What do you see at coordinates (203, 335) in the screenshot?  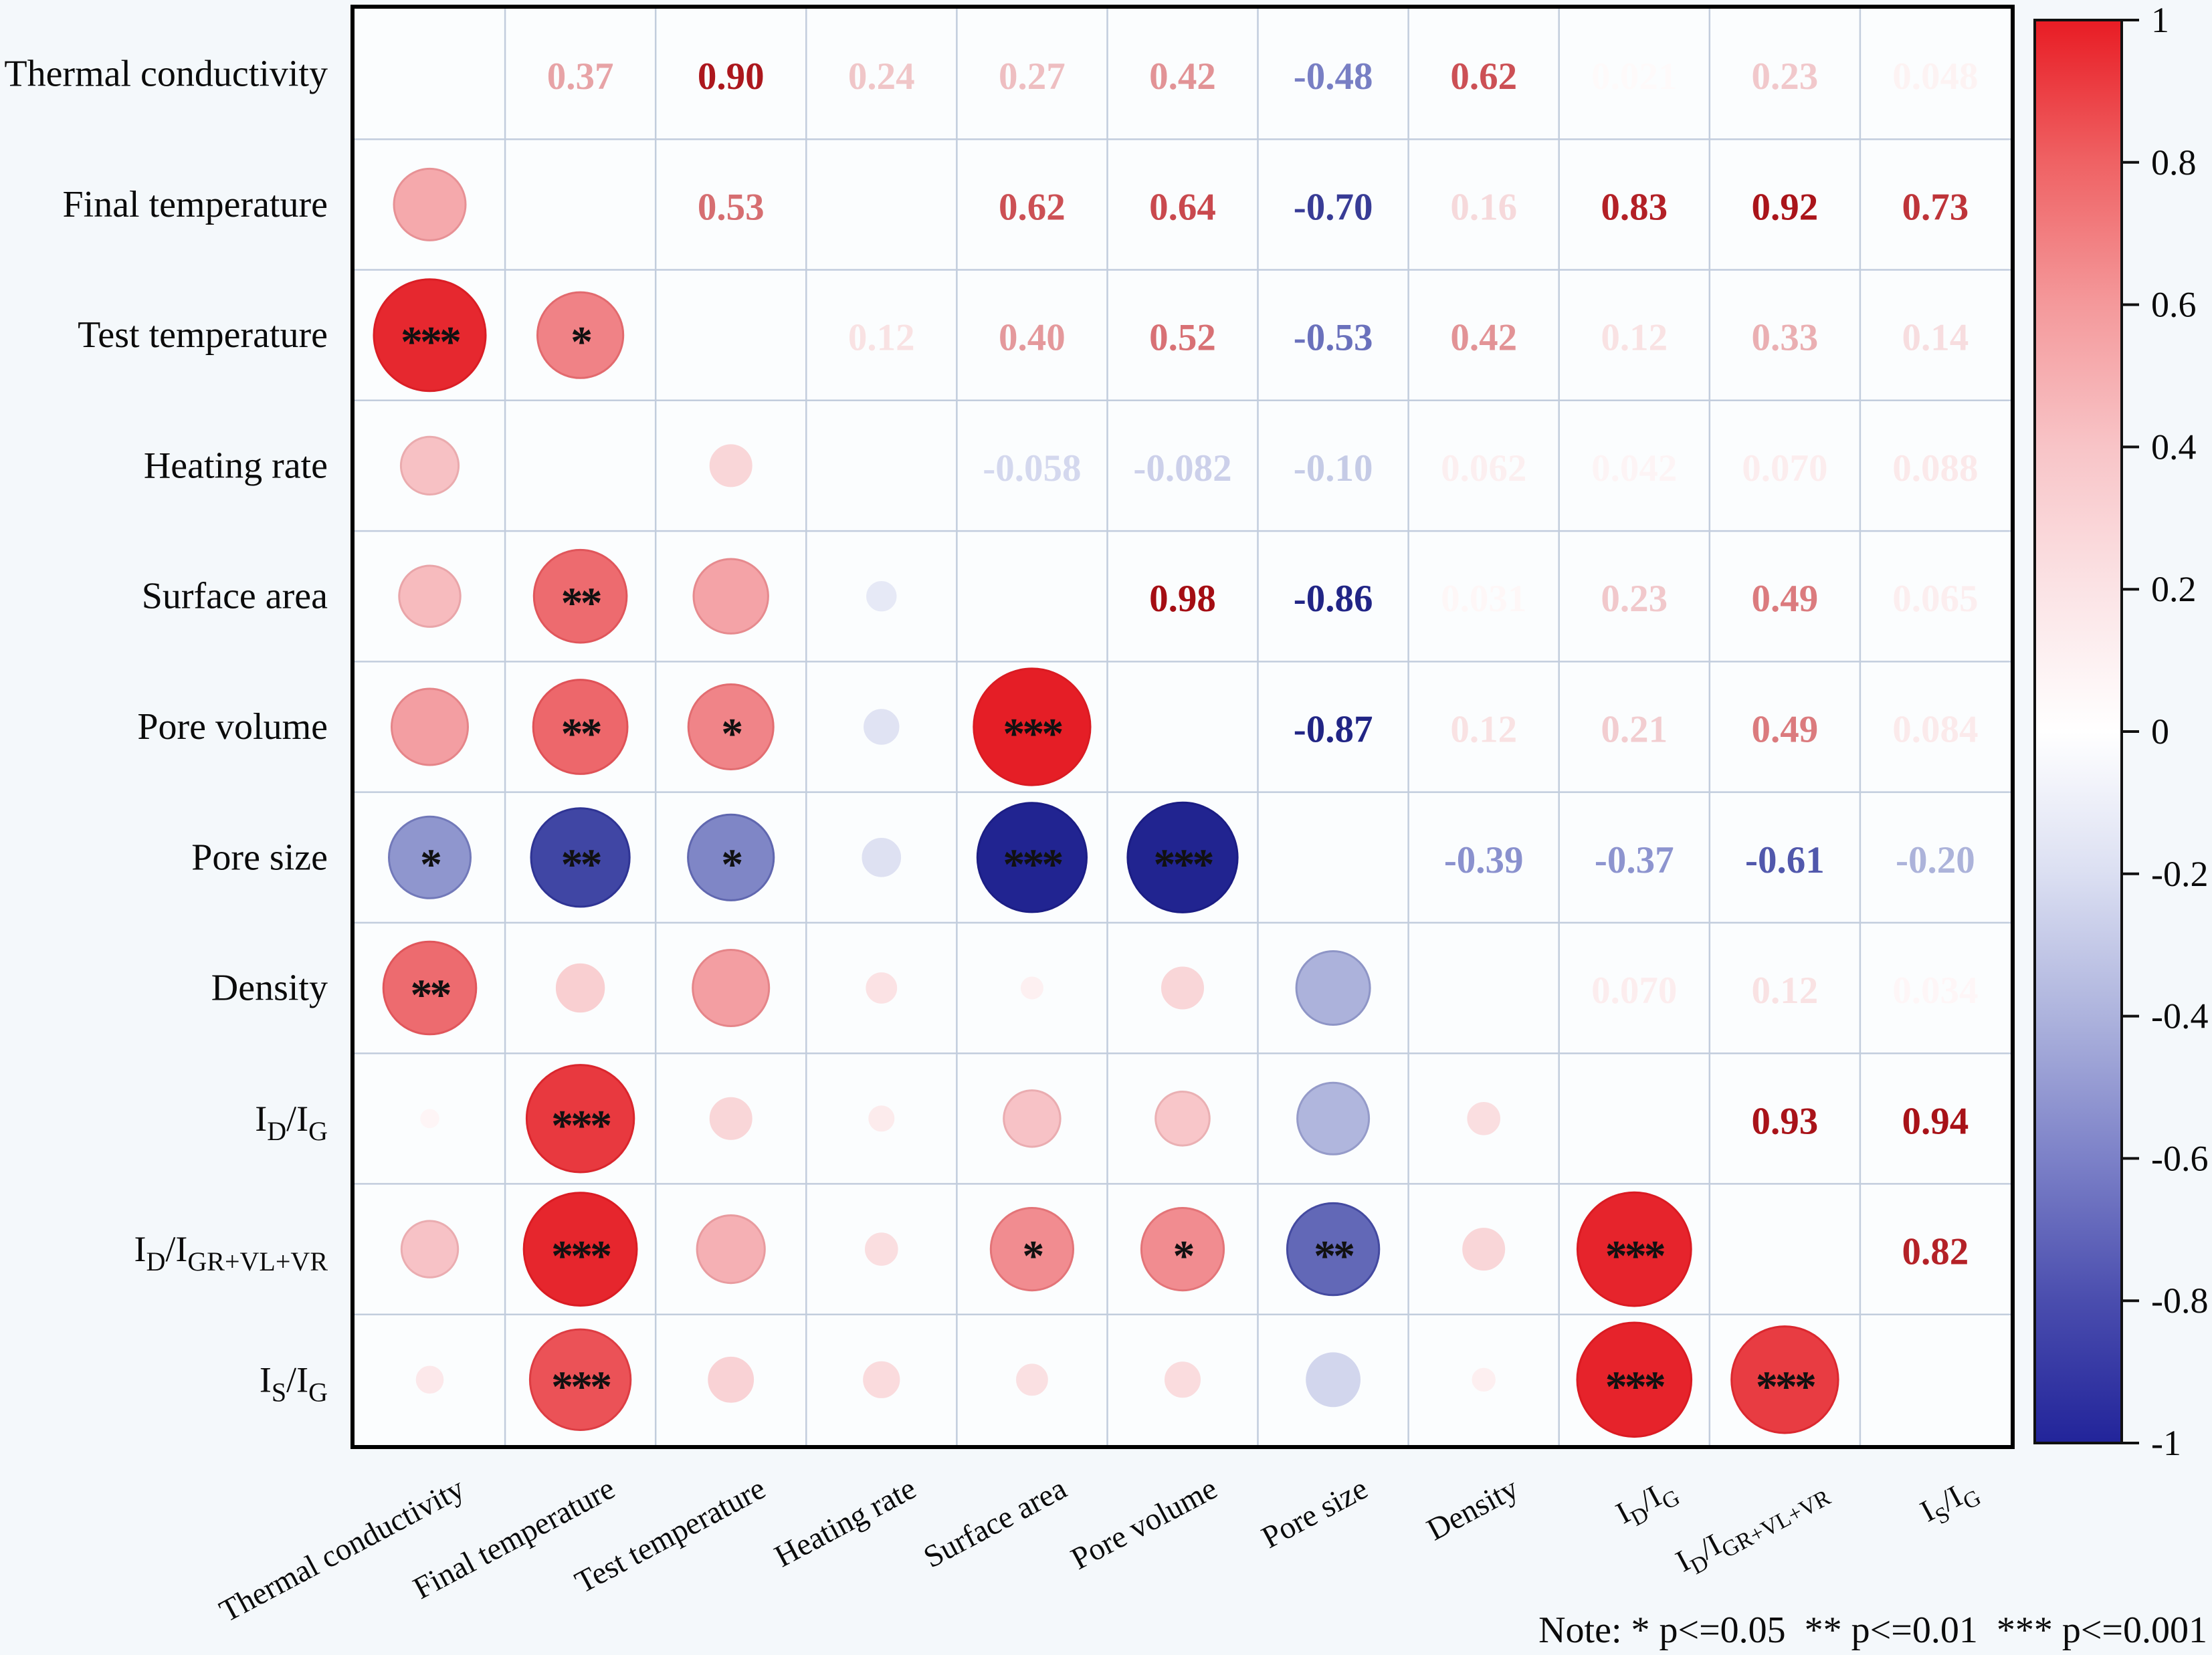 I see `svg-text: Test temperature` at bounding box center [203, 335].